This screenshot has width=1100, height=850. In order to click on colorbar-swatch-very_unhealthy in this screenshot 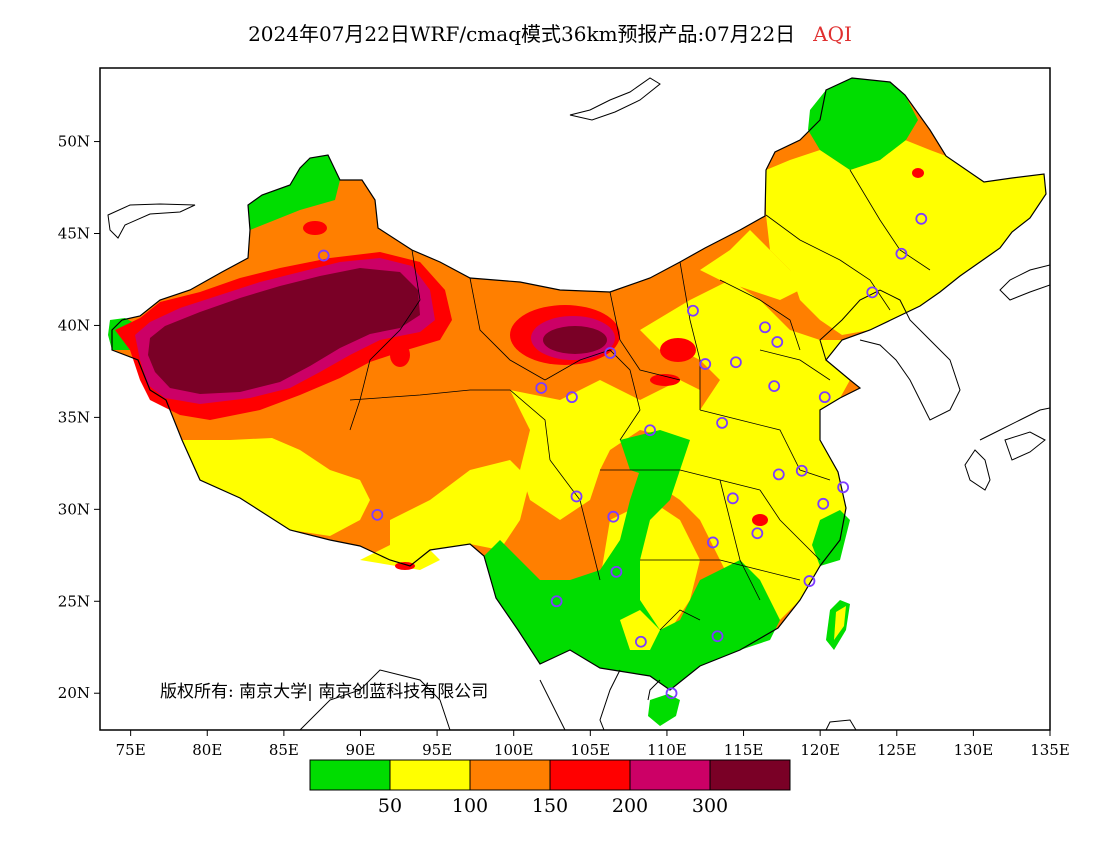, I will do `click(670, 775)`.